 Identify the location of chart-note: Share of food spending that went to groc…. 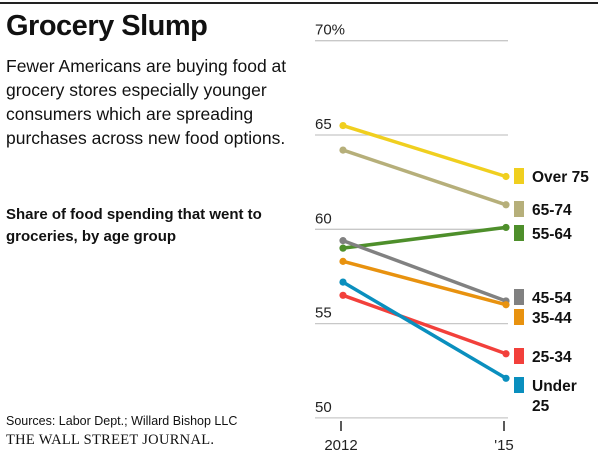
(134, 225).